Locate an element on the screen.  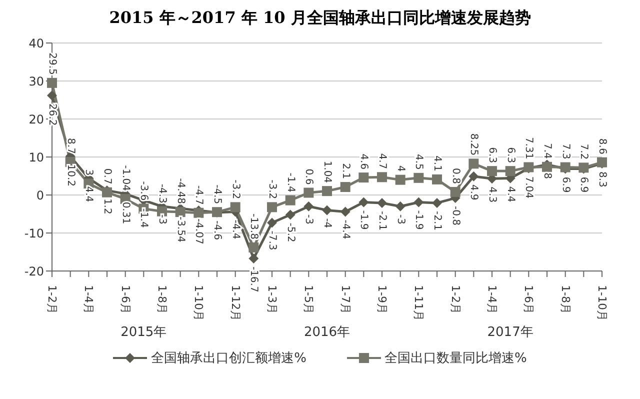
data-label: 4.3 is located at coordinates (492, 194).